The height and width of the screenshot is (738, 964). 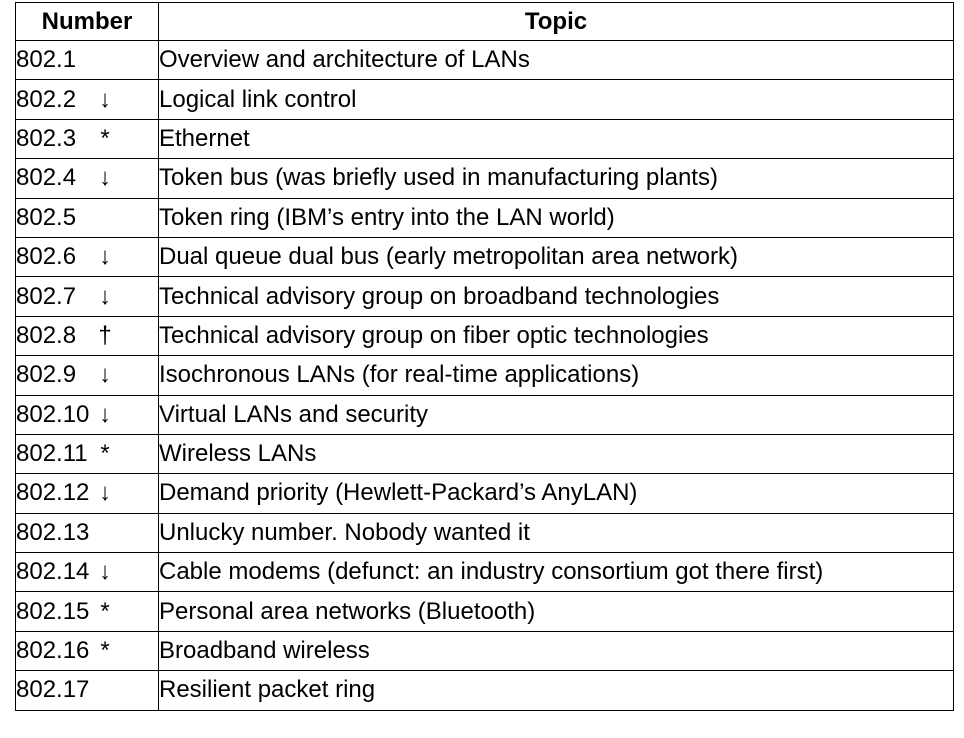 What do you see at coordinates (556, 651) in the screenshot?
I see `standard-topic: Broadband wireless` at bounding box center [556, 651].